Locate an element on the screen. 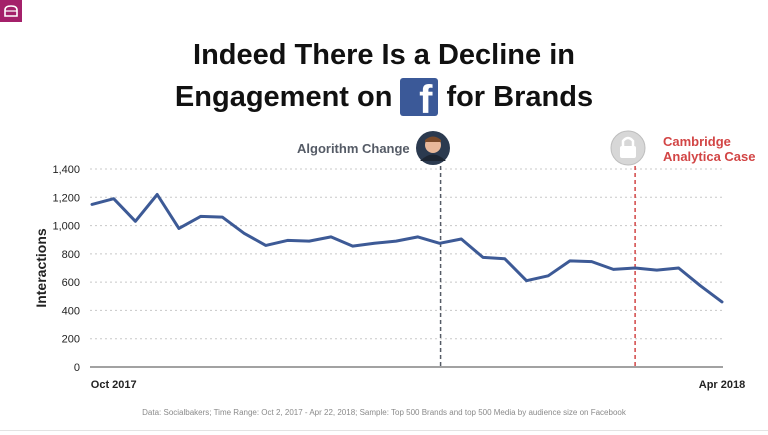 The width and height of the screenshot is (768, 435). cambridge-analytica-label: Cambridge Analytica Case is located at coordinates (709, 149).